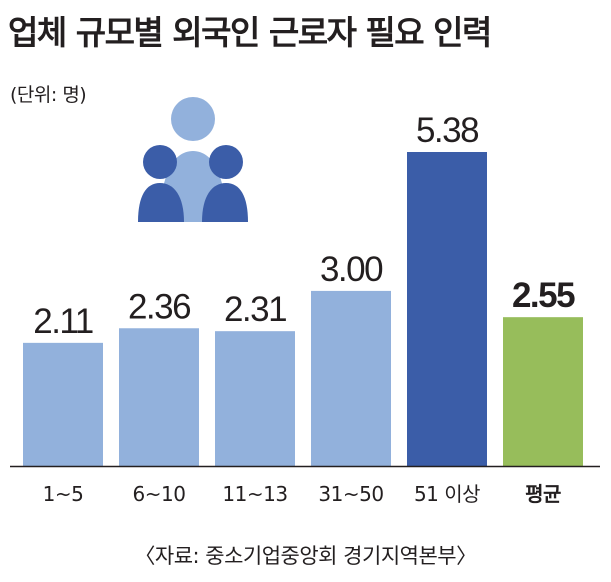 The image size is (611, 582). Describe the element at coordinates (447, 494) in the screenshot. I see `category-label-4: 51 이상` at that location.